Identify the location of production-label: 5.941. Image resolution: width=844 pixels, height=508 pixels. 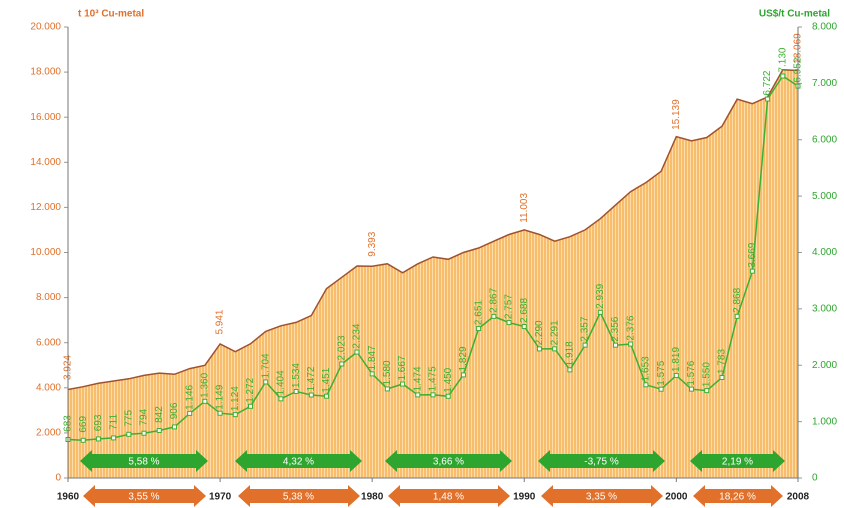
(220, 321).